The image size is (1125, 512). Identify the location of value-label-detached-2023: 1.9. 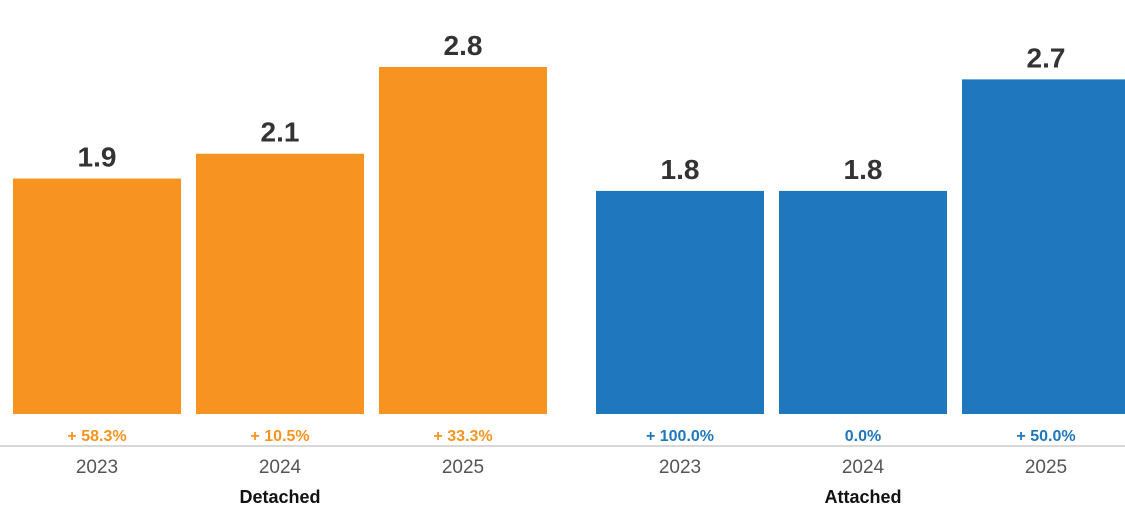
(97, 157).